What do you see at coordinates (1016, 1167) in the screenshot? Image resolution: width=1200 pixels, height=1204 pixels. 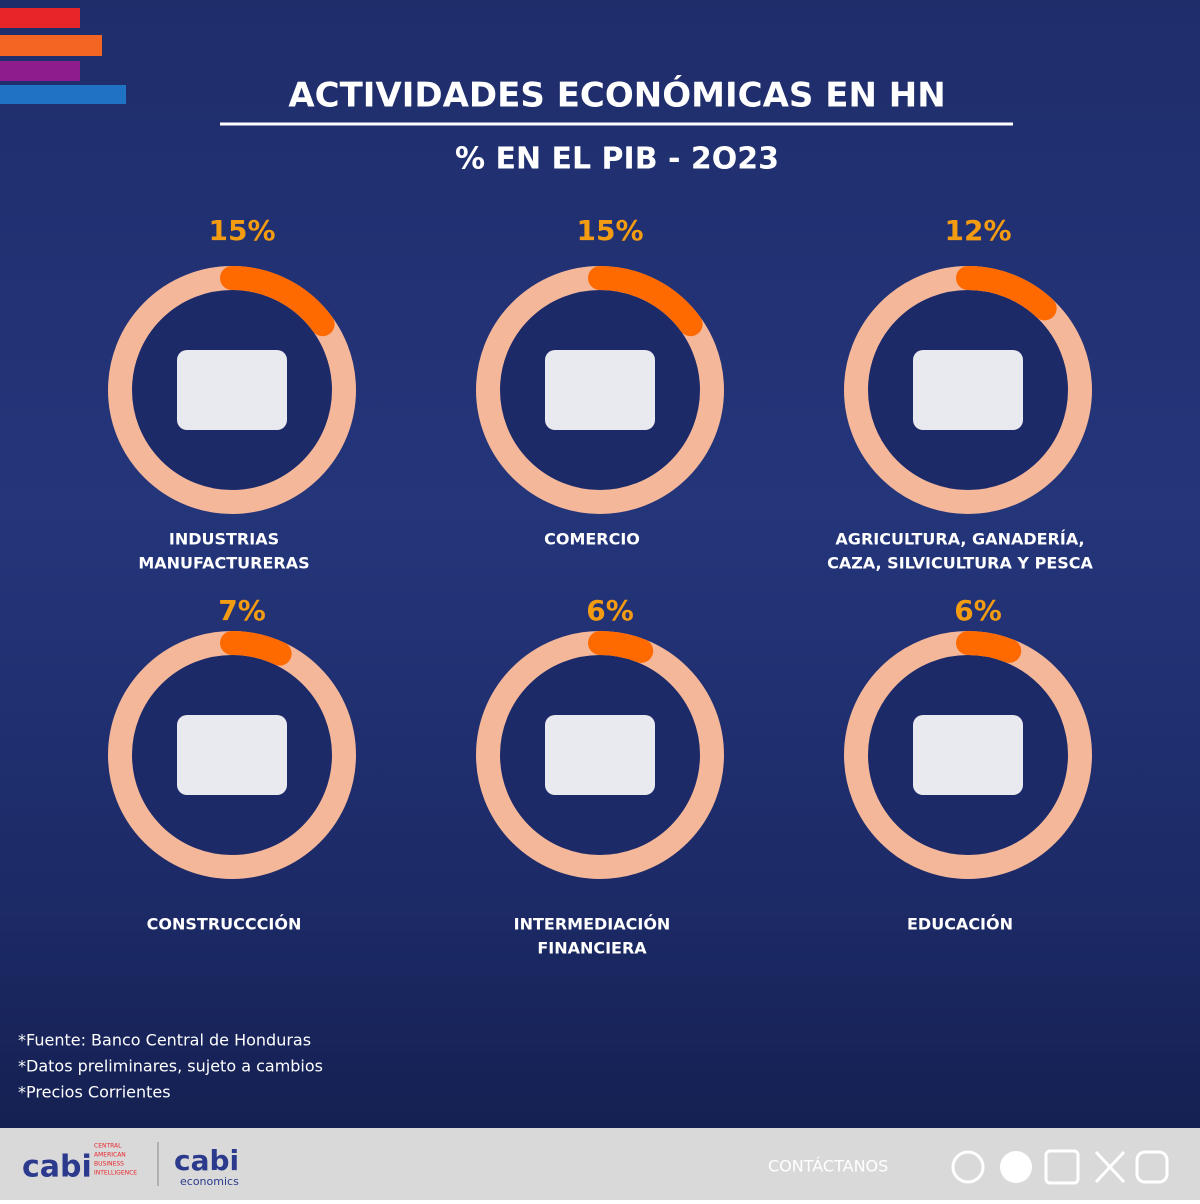 I see `facebook-icon` at bounding box center [1016, 1167].